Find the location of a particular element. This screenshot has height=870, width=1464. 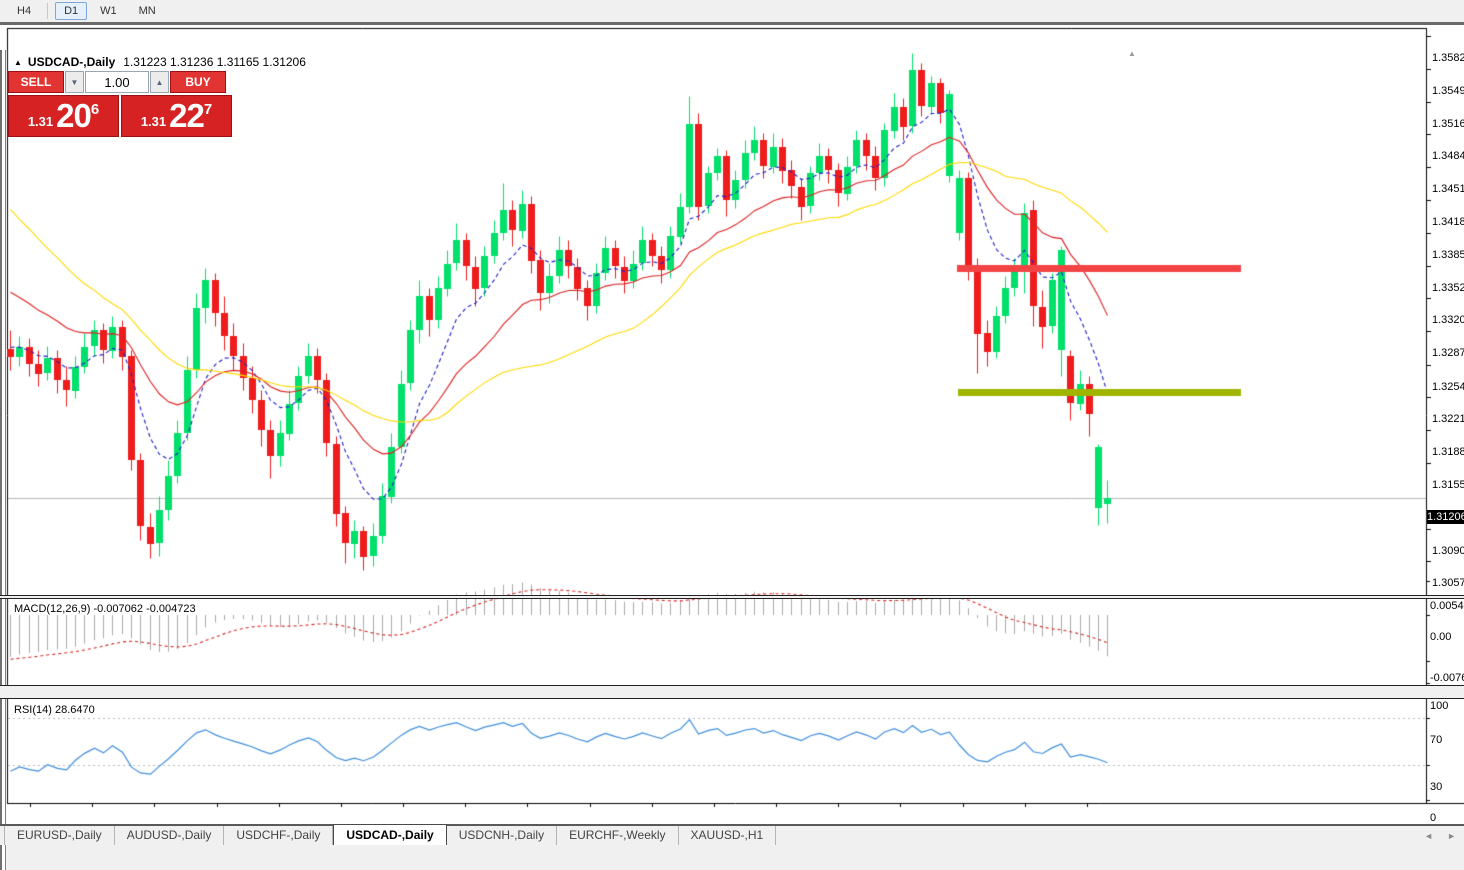

buy-price-prefix: 1.31 is located at coordinates (153, 121).